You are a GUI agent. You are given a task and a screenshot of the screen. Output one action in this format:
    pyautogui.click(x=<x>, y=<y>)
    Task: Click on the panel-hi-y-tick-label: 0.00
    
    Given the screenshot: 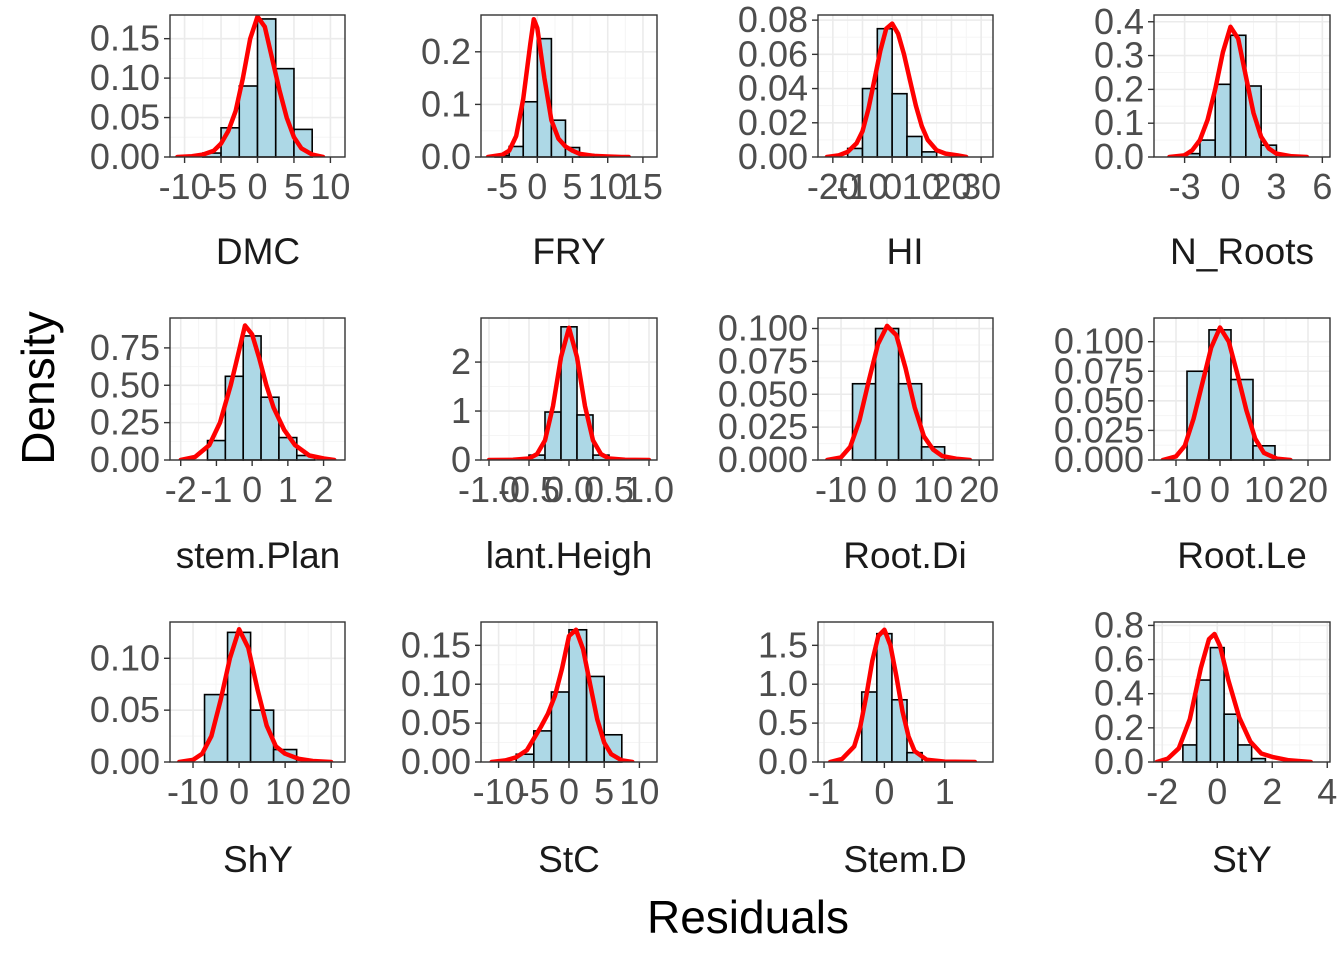 What is the action you would take?
    pyautogui.click(x=773, y=156)
    